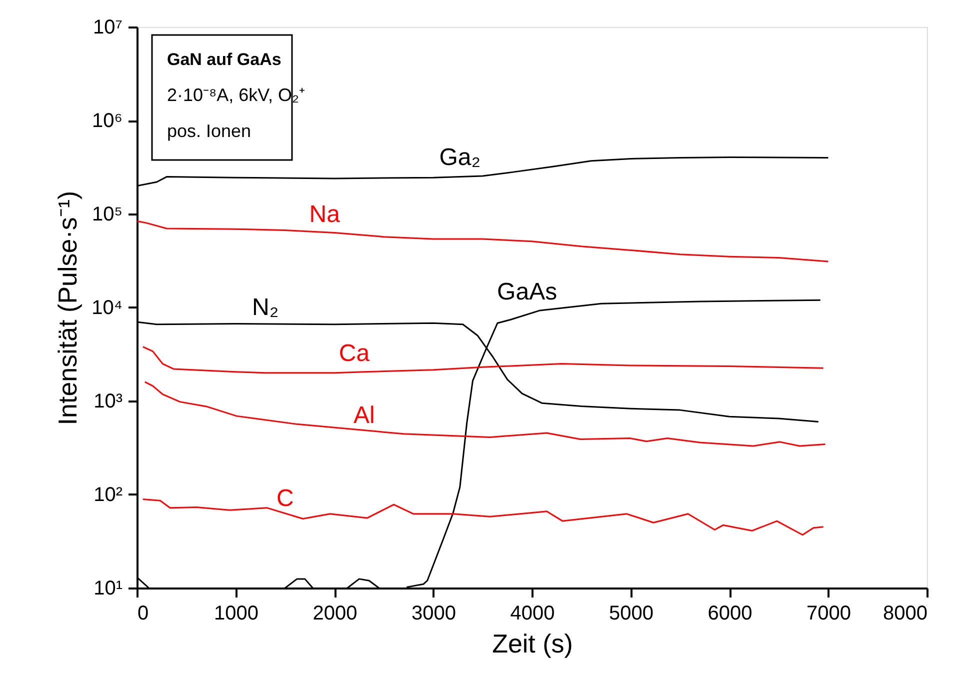  What do you see at coordinates (209, 131) in the screenshot?
I see `annotation: pos. Ionen` at bounding box center [209, 131].